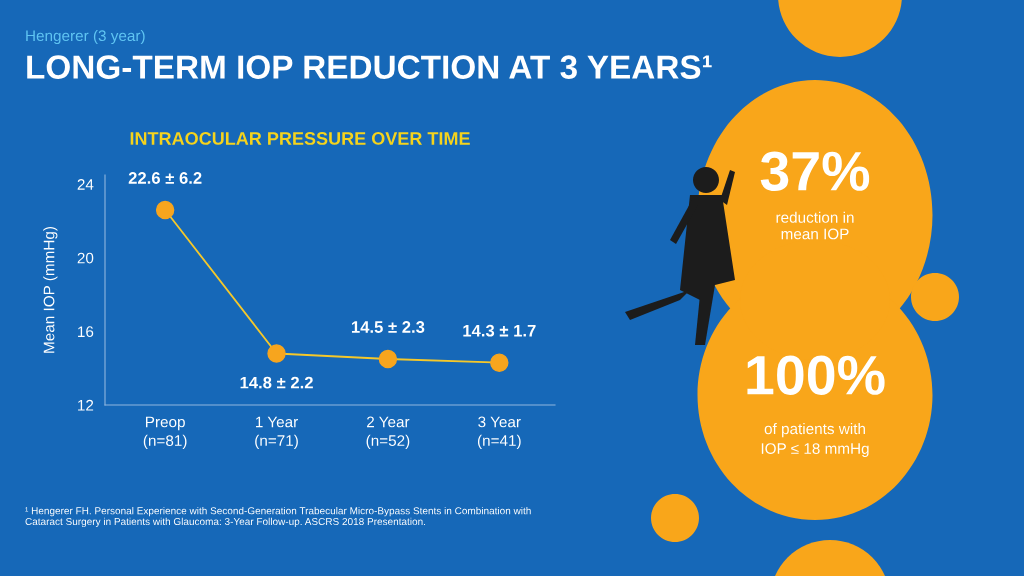 The height and width of the screenshot is (576, 1024). Describe the element at coordinates (815, 225) in the screenshot. I see `text: reduction in mean IOP` at that location.